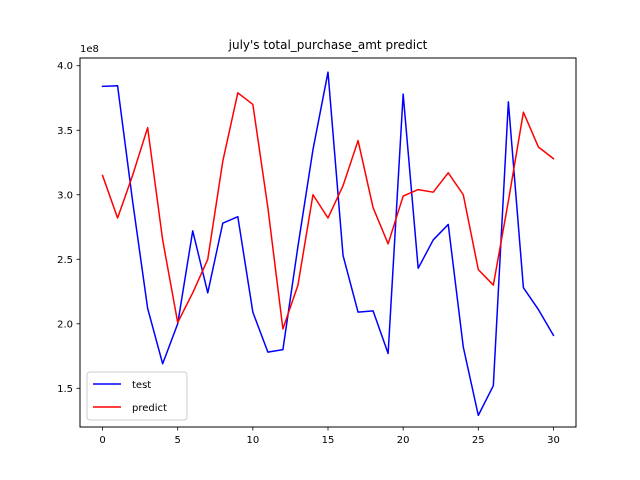  What do you see at coordinates (328, 45) in the screenshot?
I see `chart-title: july's total_purchase_amt predict` at bounding box center [328, 45].